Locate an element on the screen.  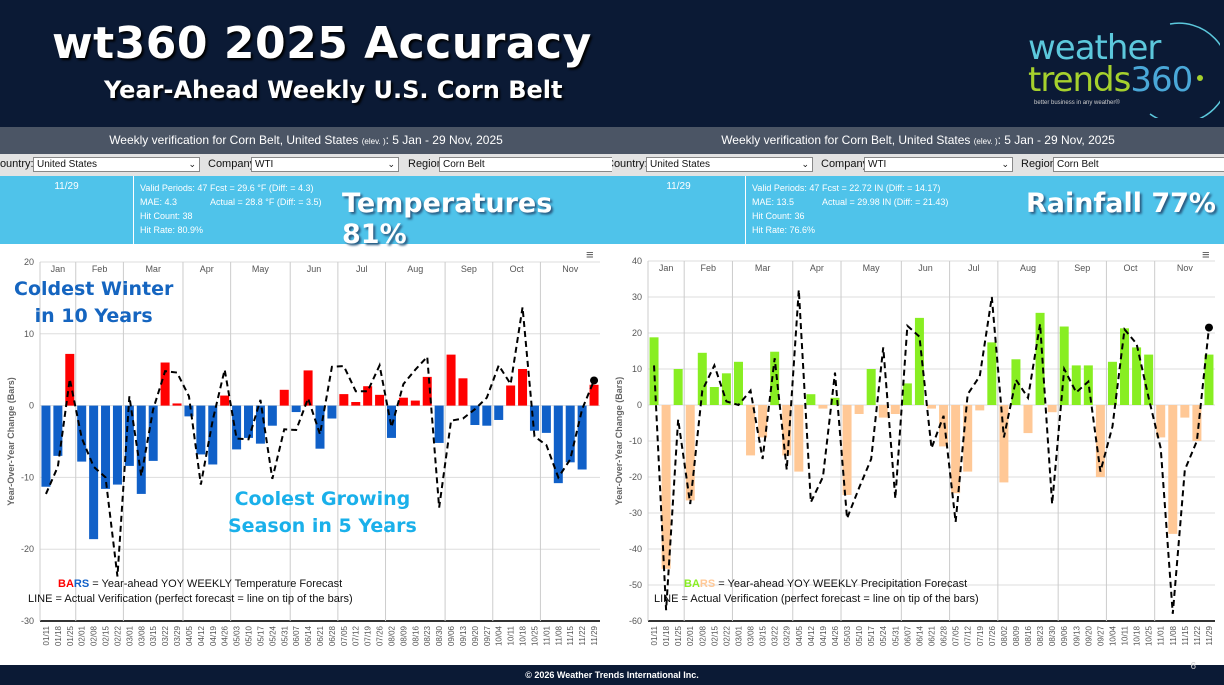
x-tick-label: 04/05 is located at coordinates (189, 635).